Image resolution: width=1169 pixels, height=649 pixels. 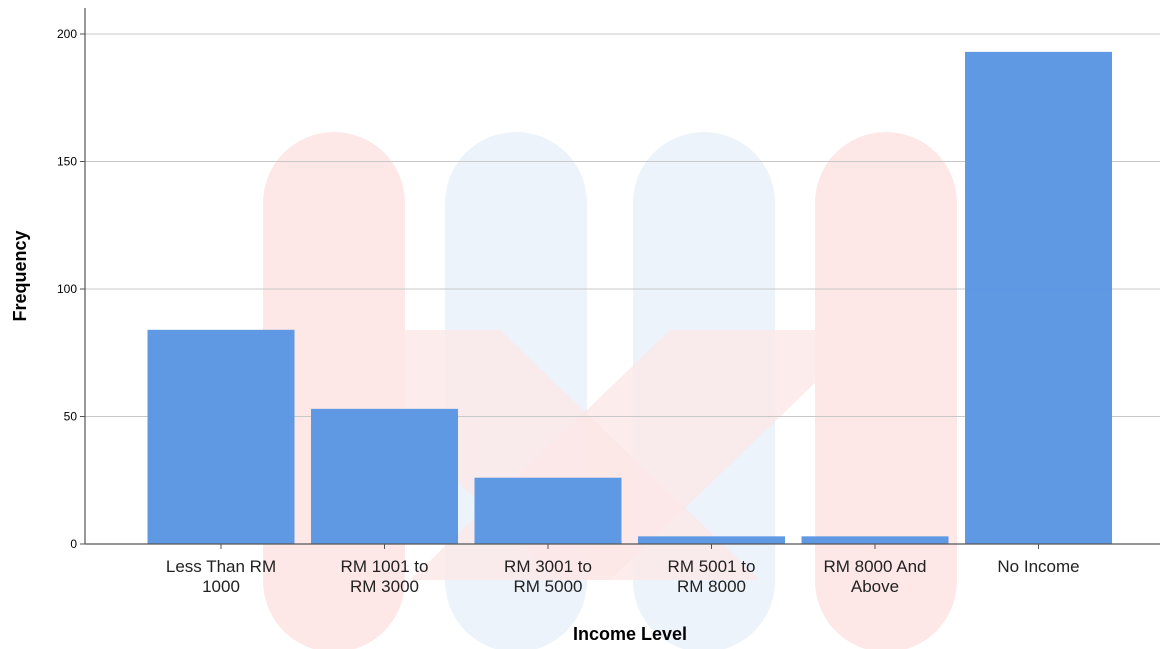 I want to click on x-tick-label-line: RM 1001 to, so click(x=385, y=566).